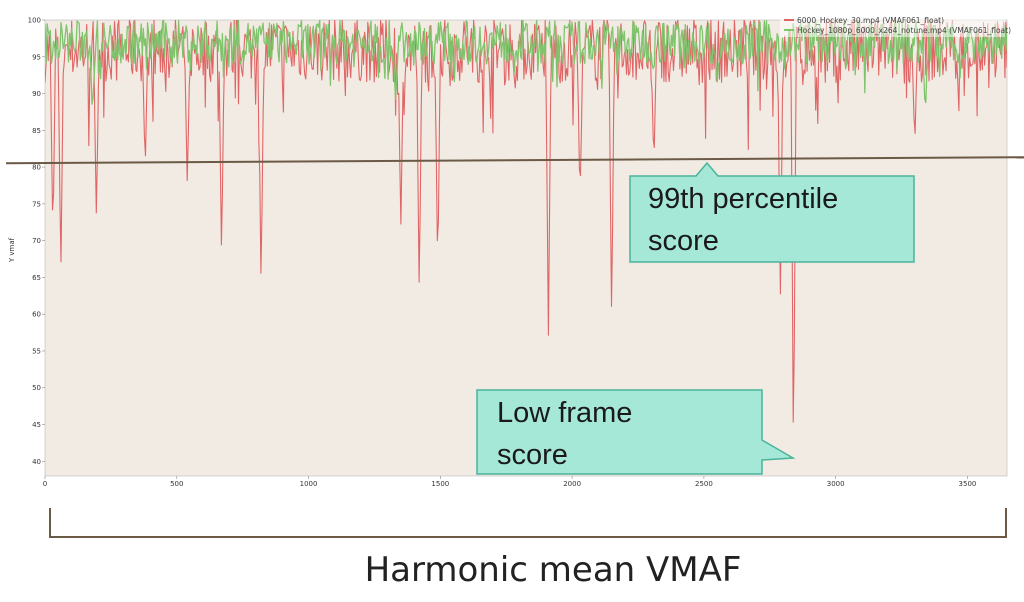 This screenshot has width=1024, height=602. Describe the element at coordinates (743, 199) in the screenshot. I see `callout-percentile-line-1: 99th percentile` at that location.